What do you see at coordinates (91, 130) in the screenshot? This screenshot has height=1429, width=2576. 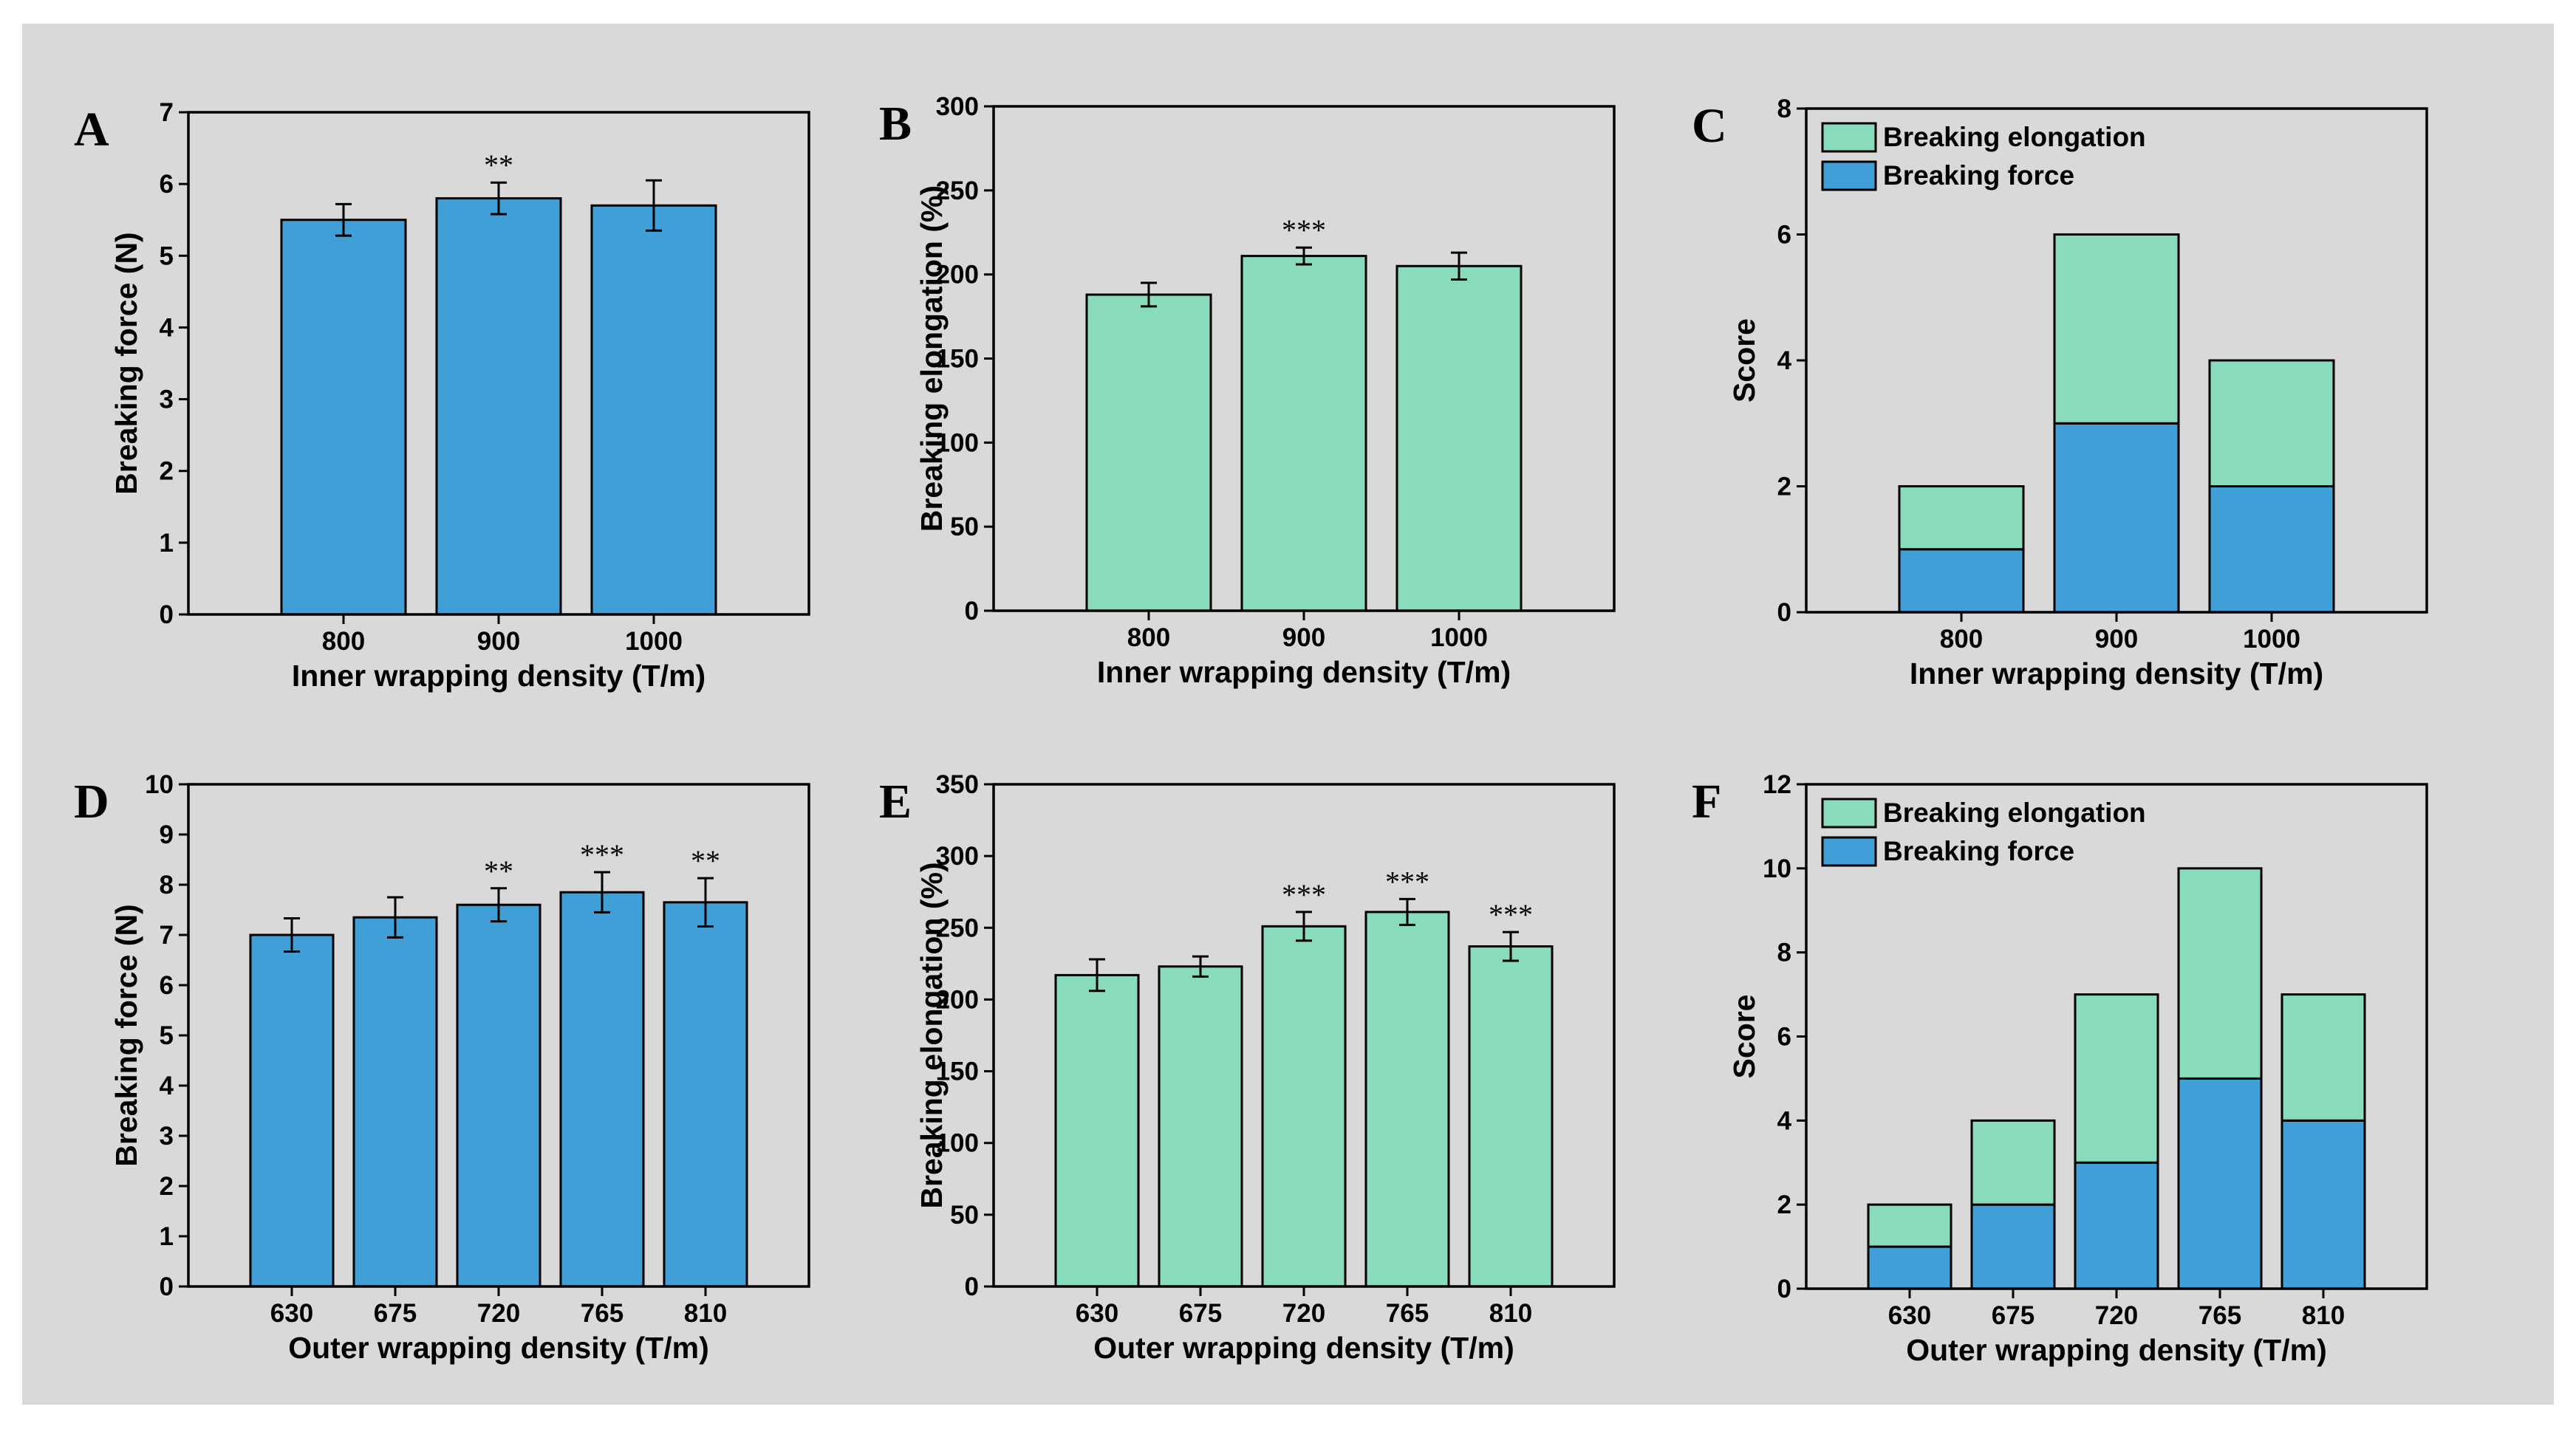 I see `panel-a-letter: A` at bounding box center [91, 130].